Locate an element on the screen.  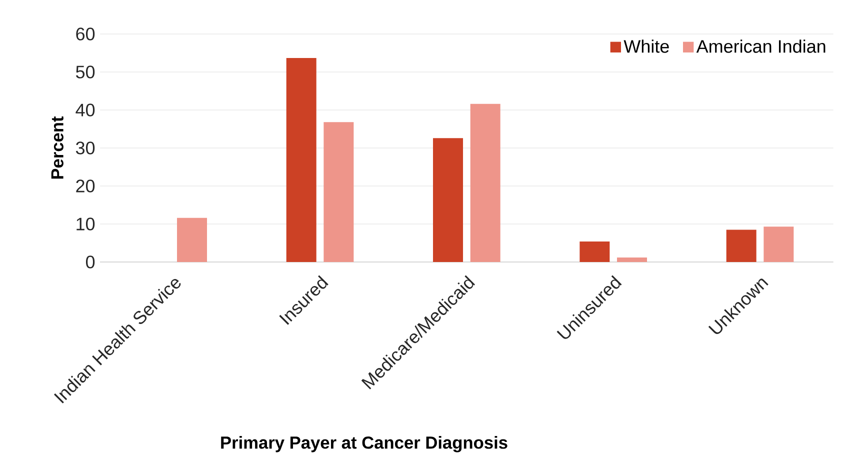
y-tick-label: 10 is located at coordinates (85, 224).